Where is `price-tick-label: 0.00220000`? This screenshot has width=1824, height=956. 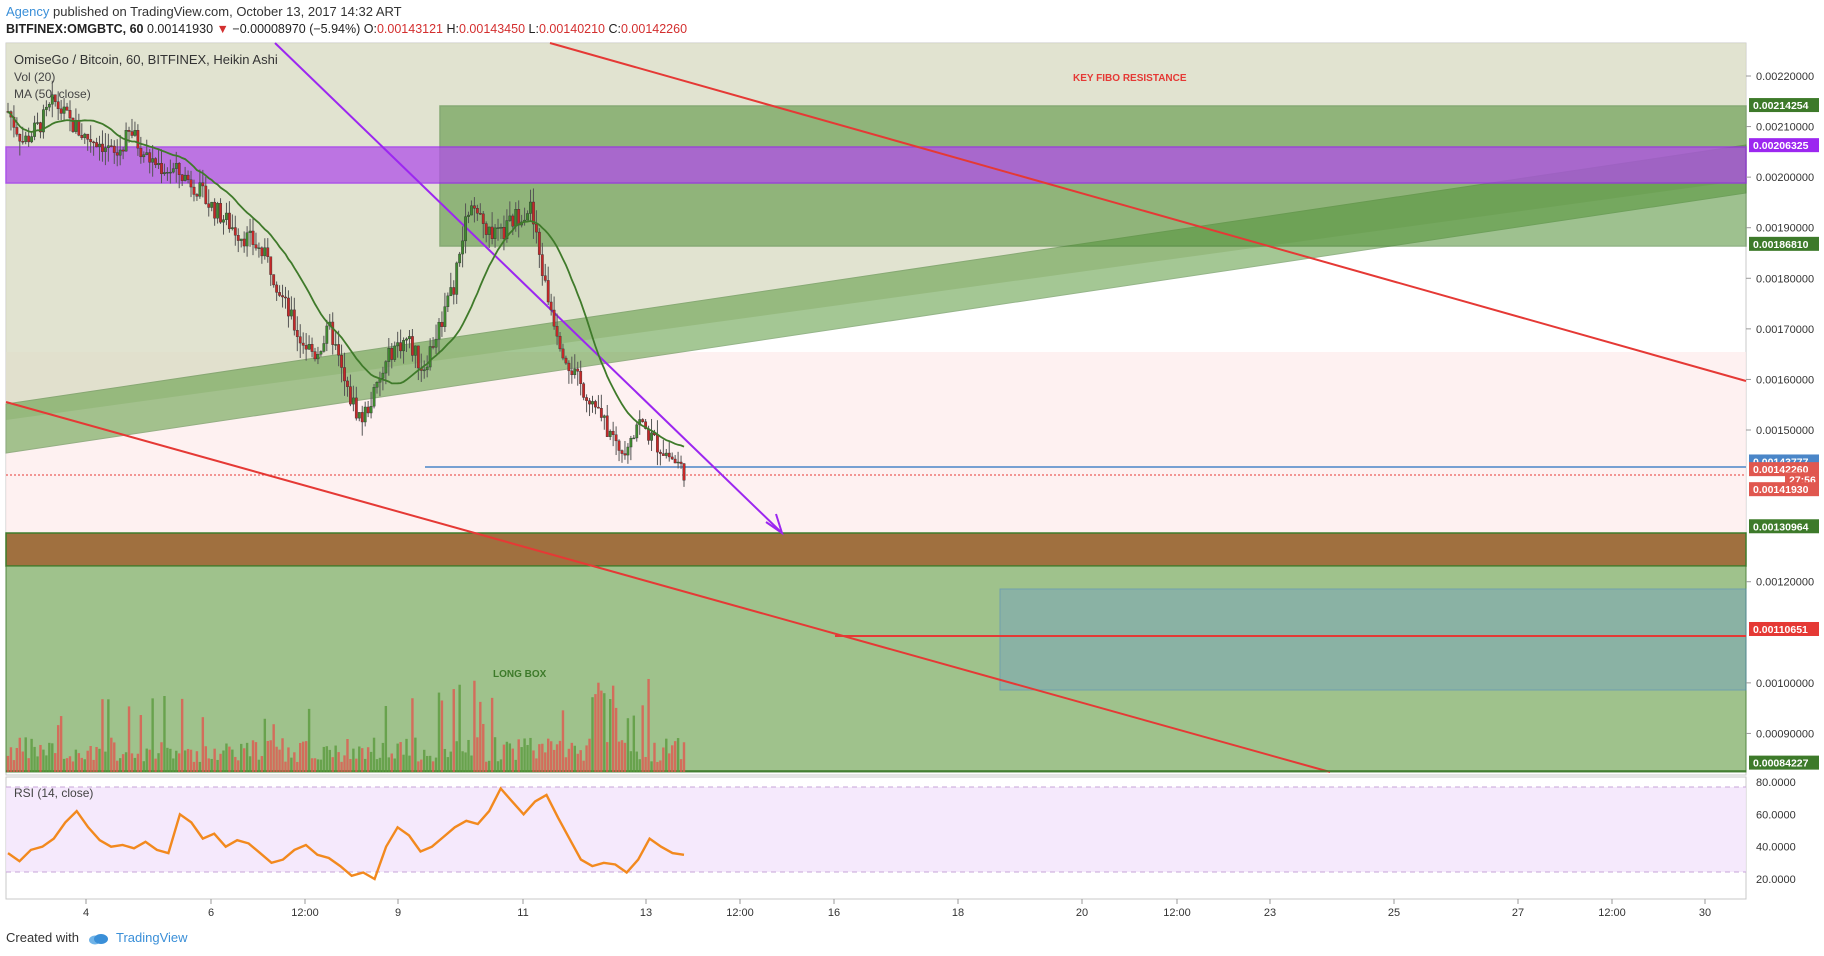 price-tick-label: 0.00220000 is located at coordinates (1785, 77).